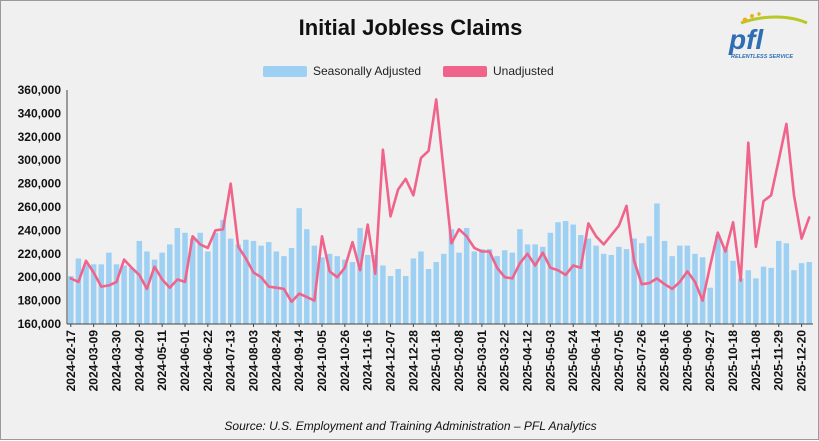 The image size is (819, 441). Describe the element at coordinates (642, 361) in the screenshot. I see `x-tick-label: 2025-07-26` at that location.